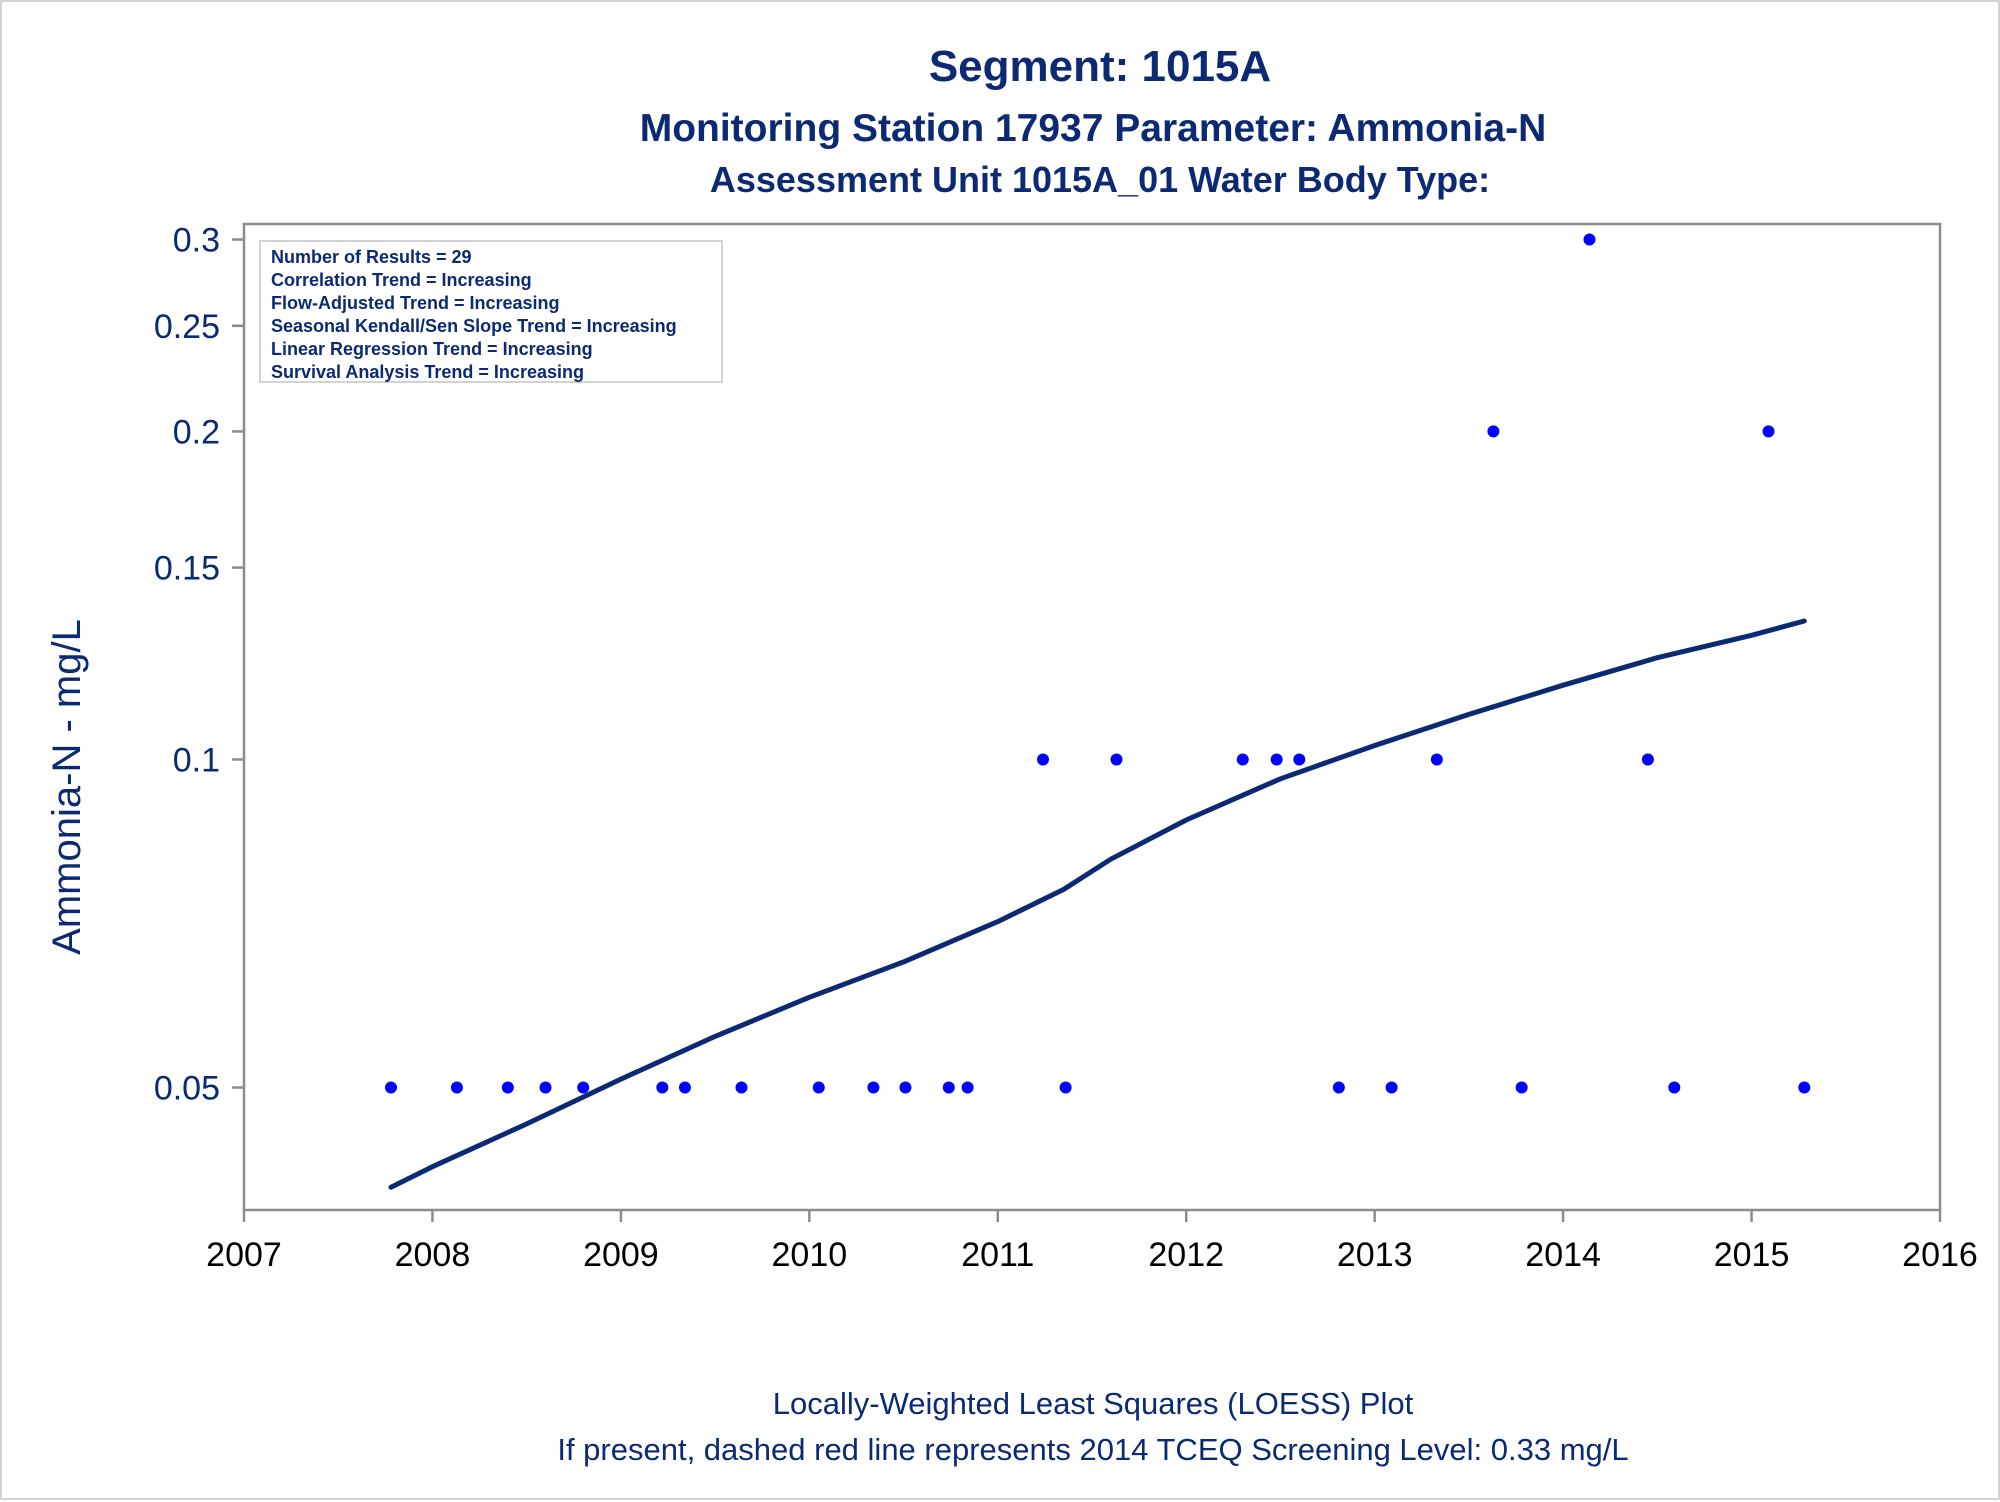  What do you see at coordinates (621, 1255) in the screenshot?
I see `x-tick-label: 2009` at bounding box center [621, 1255].